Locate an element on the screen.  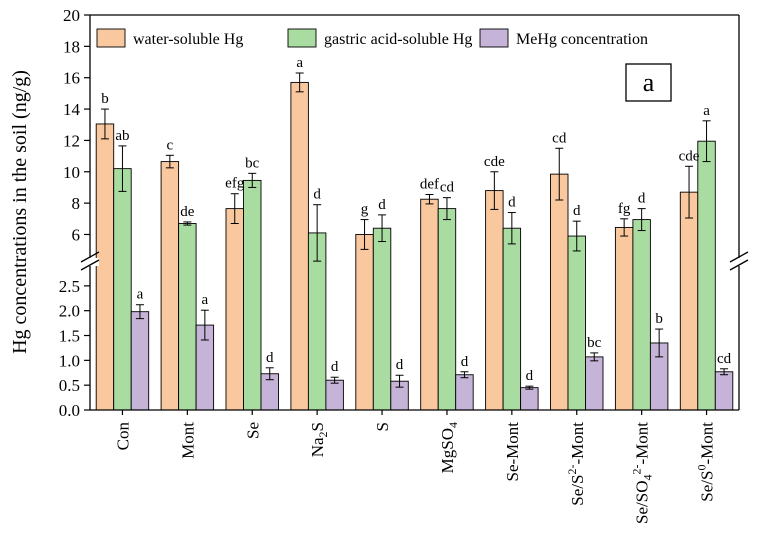
y-lower-tick-label: 2.5 is located at coordinates (69, 286).